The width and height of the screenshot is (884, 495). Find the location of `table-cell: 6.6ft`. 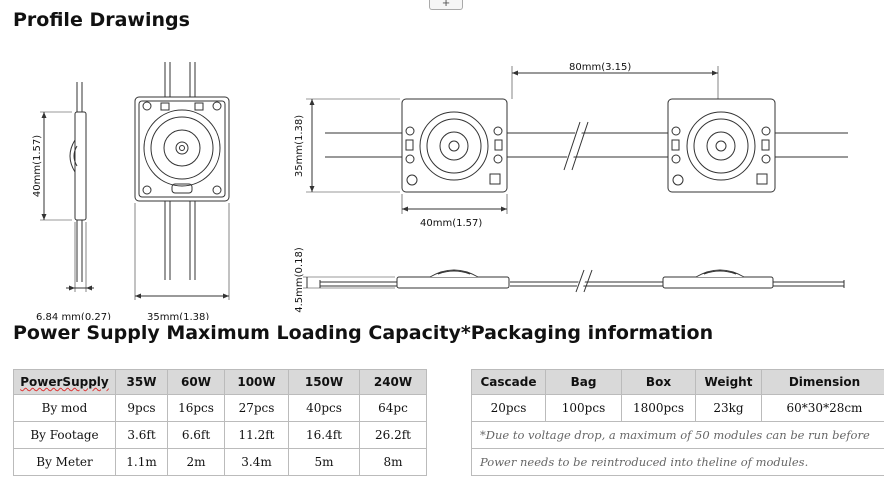

table-cell: 6.6ft is located at coordinates (196, 435).